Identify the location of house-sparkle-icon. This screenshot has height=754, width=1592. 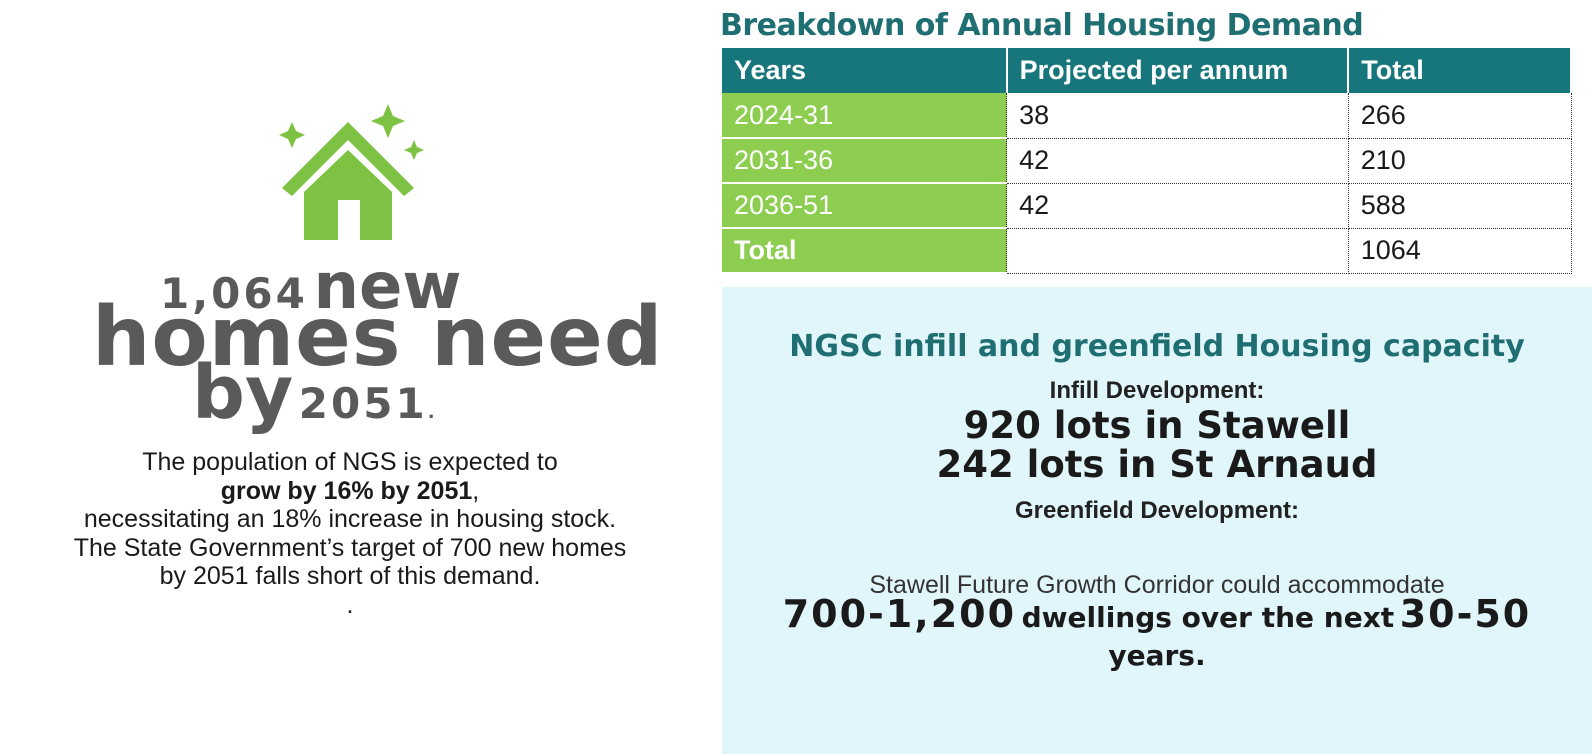
(351, 172).